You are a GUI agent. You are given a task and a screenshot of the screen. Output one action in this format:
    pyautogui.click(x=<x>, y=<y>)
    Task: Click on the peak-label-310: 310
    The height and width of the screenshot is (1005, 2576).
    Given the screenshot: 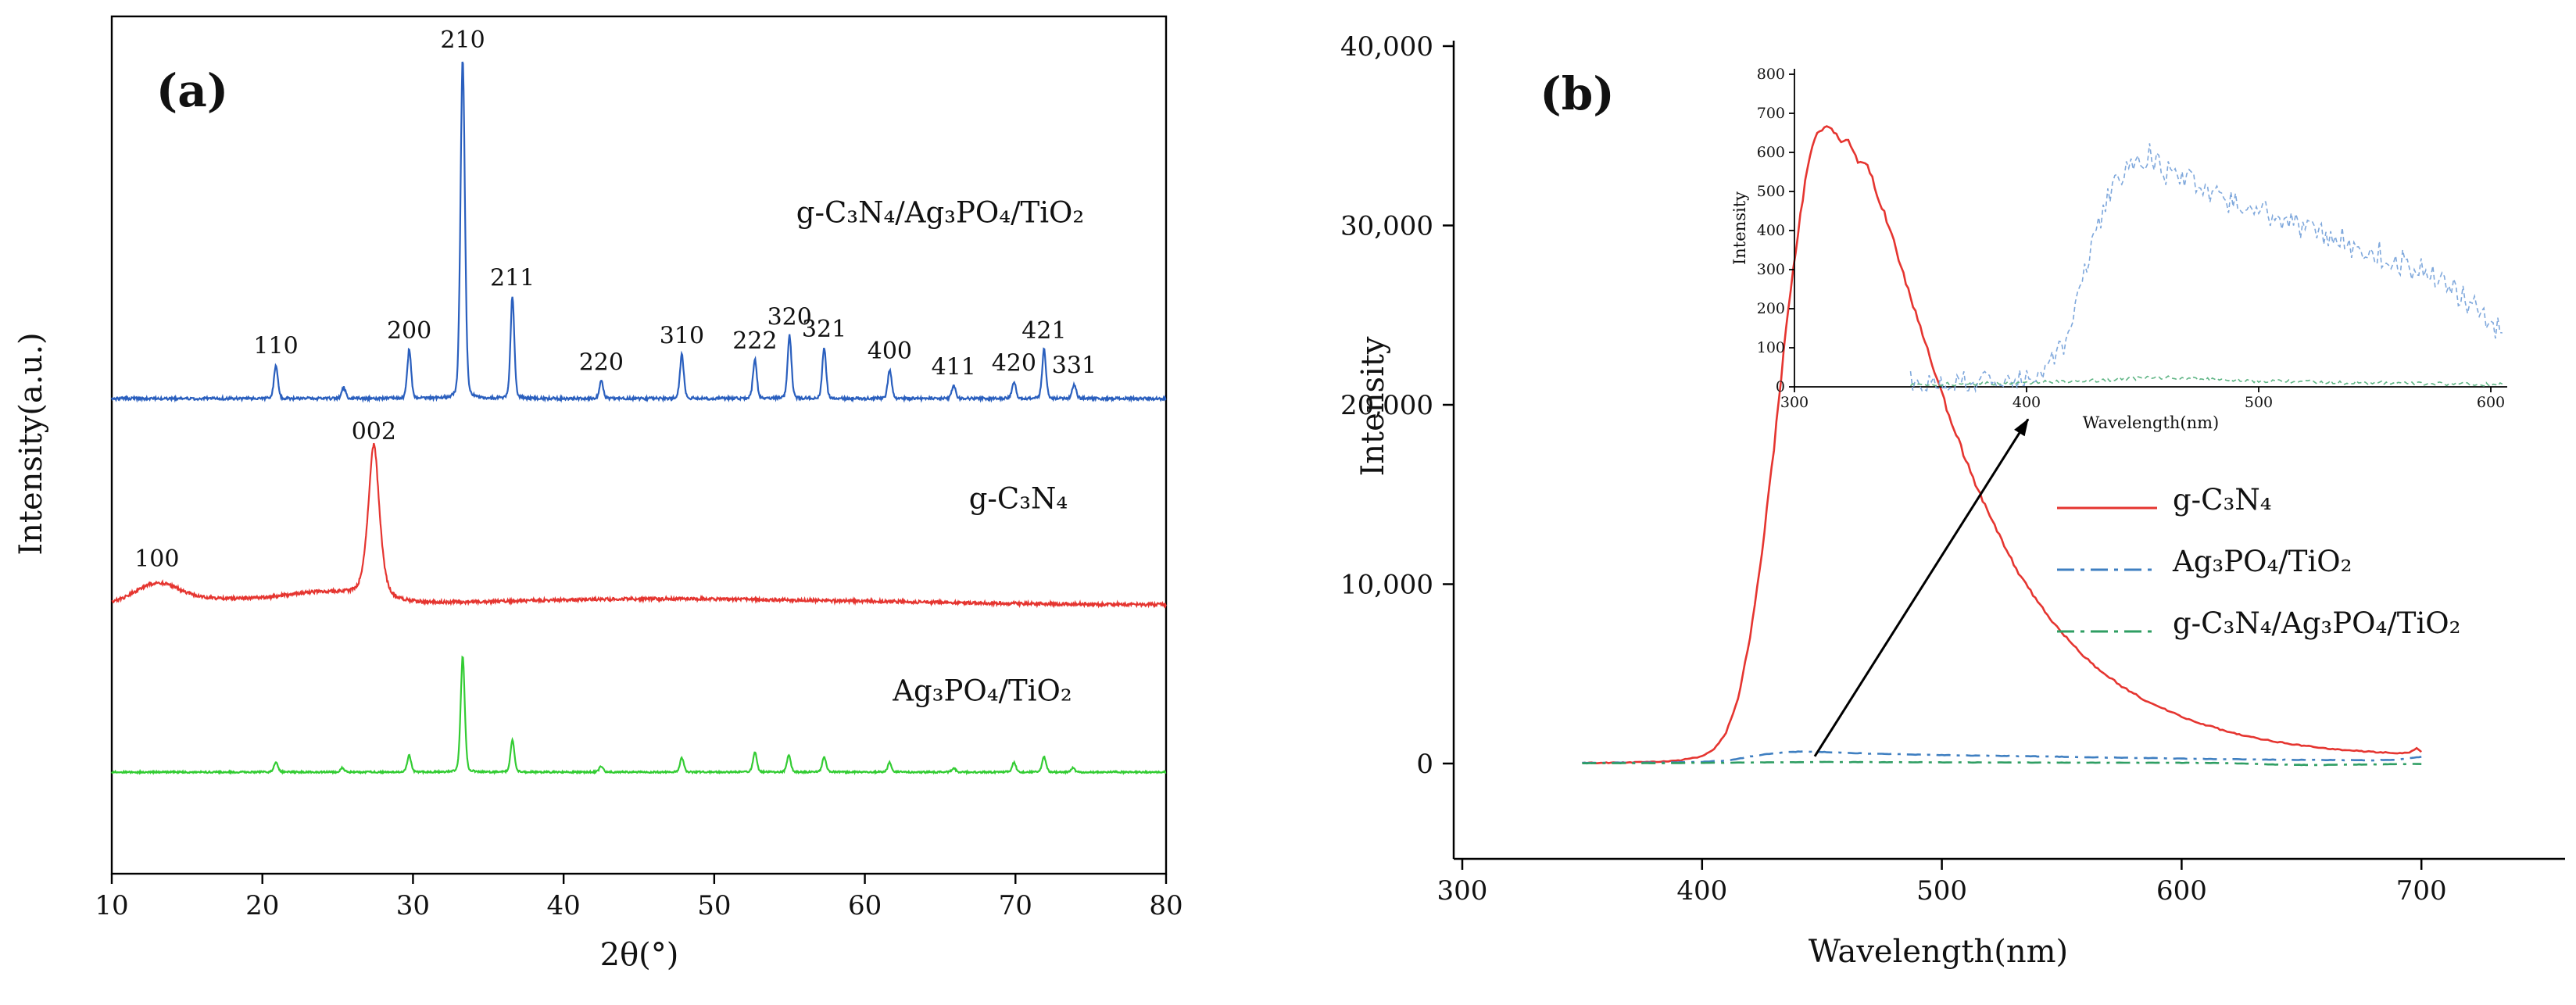 What is the action you would take?
    pyautogui.click(x=682, y=335)
    